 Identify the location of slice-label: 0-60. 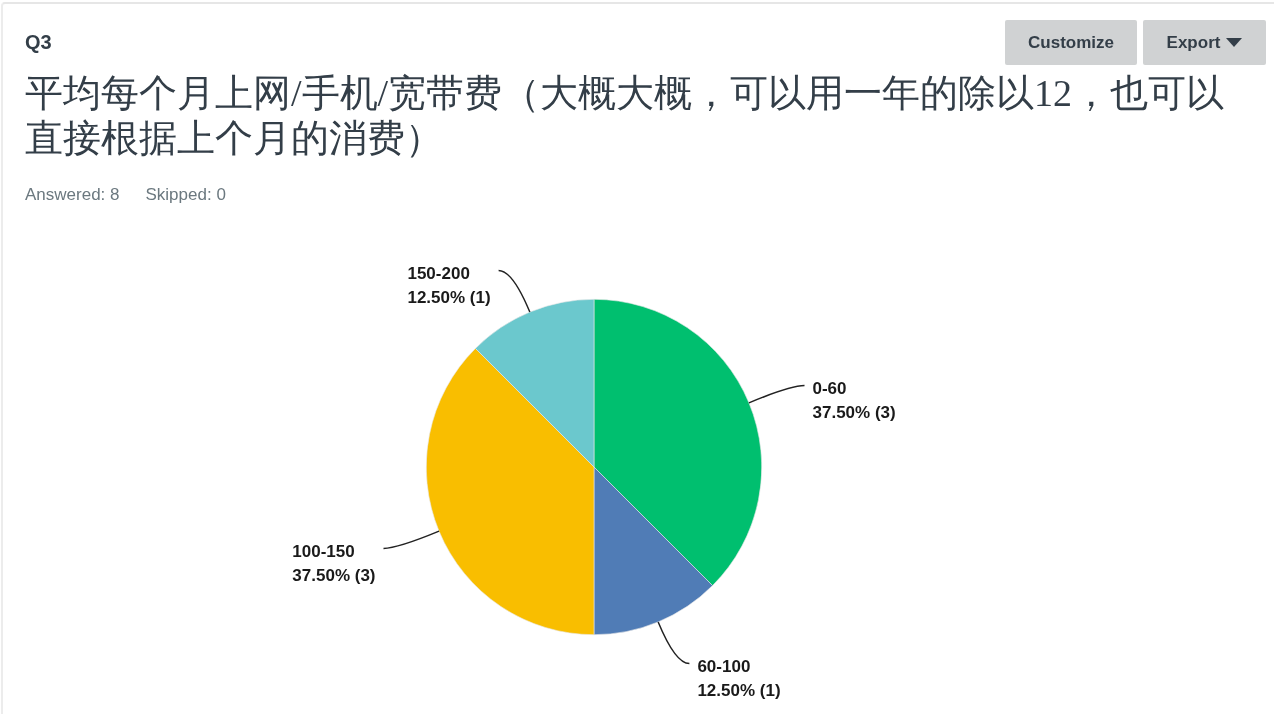
(829, 389).